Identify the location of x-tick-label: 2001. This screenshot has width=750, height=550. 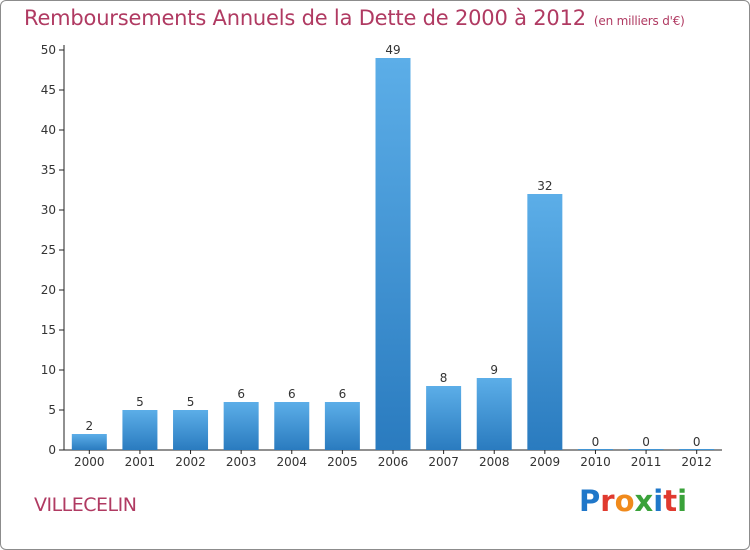
(140, 462).